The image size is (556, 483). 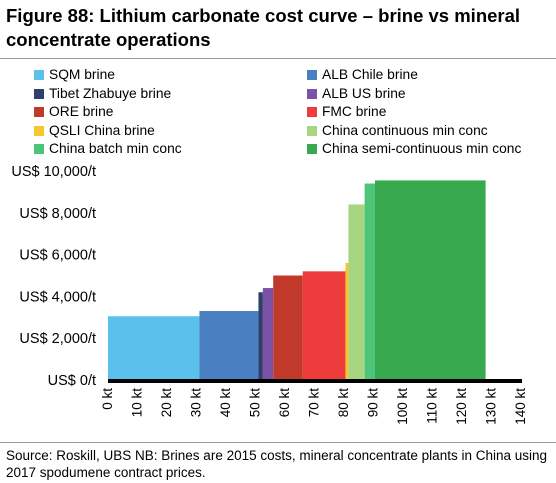 What do you see at coordinates (354, 111) in the screenshot?
I see `legend-label: FMC brine` at bounding box center [354, 111].